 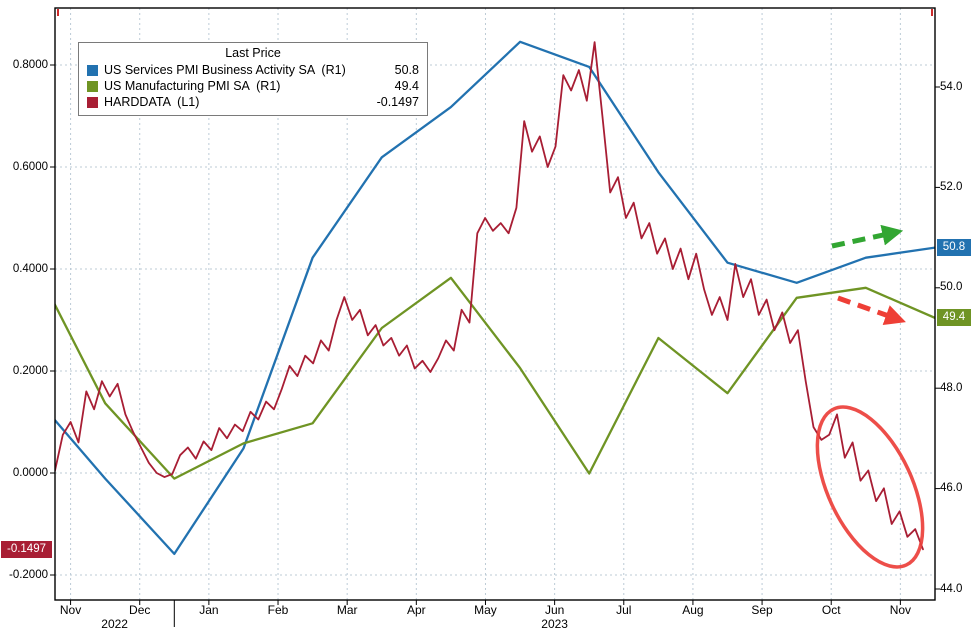 What do you see at coordinates (92, 86) in the screenshot?
I see `manufacturing-swatch-icon` at bounding box center [92, 86].